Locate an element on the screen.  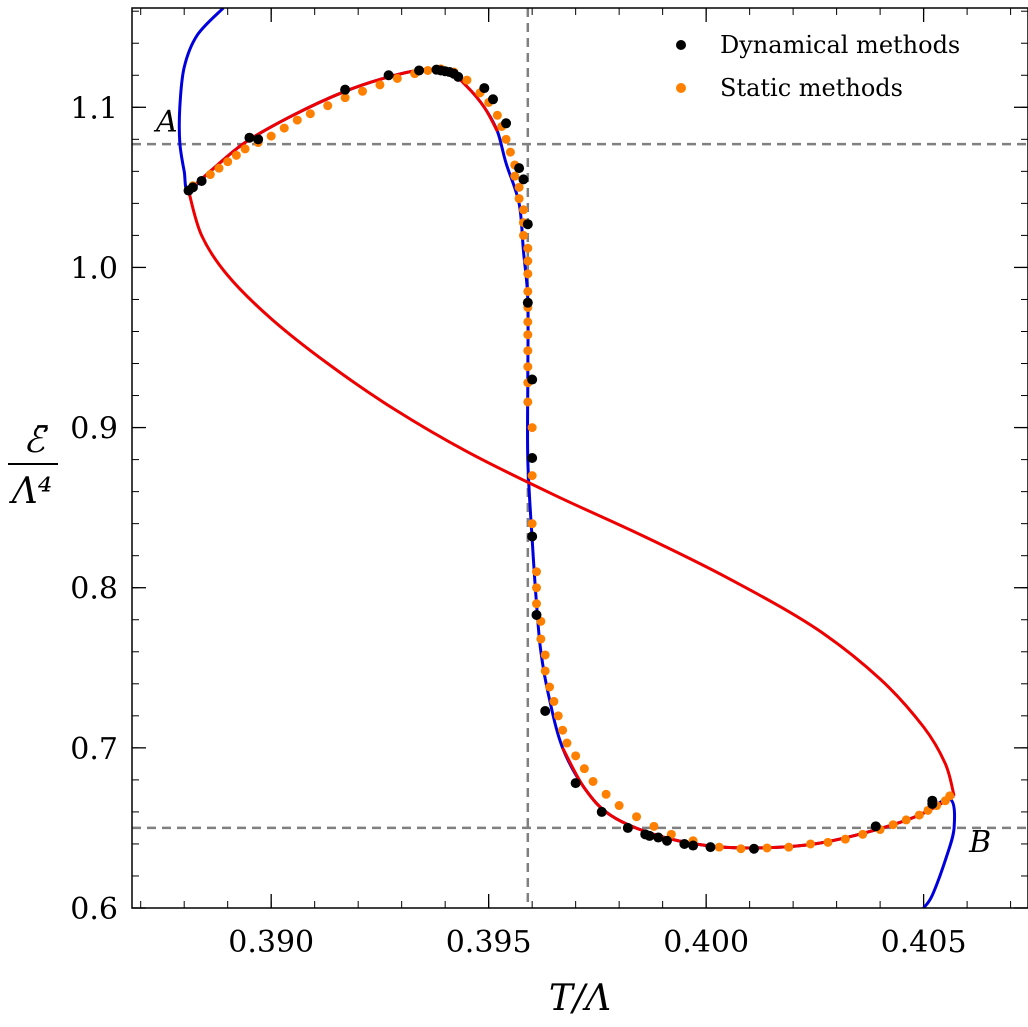
y-tick-label: 1.0 is located at coordinates (94, 268).